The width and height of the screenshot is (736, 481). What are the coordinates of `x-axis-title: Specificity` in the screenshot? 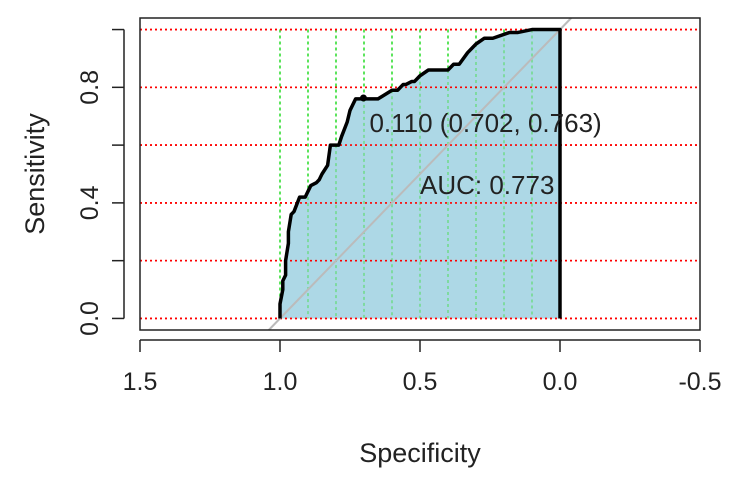 It's located at (420, 453).